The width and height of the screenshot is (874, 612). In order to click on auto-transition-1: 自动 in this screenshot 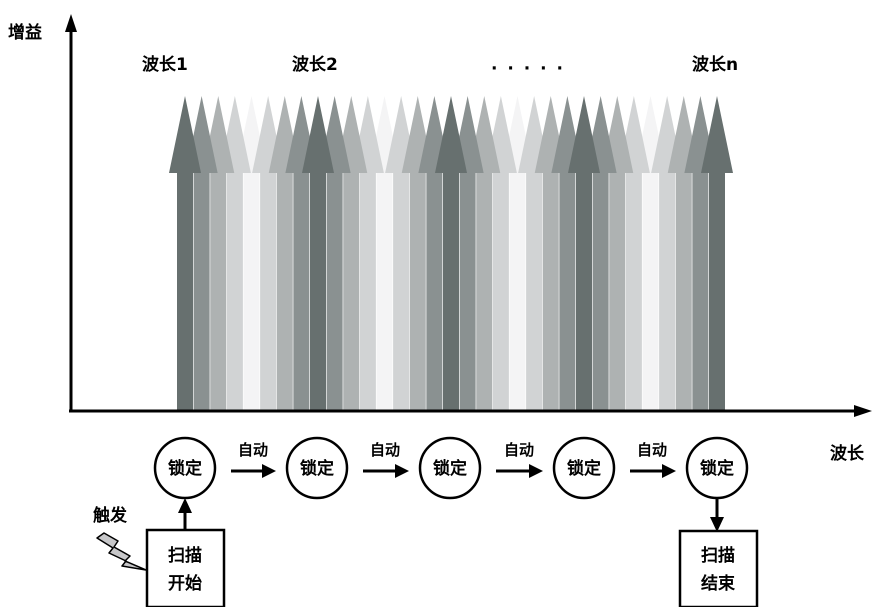, I will do `click(253, 459)`.